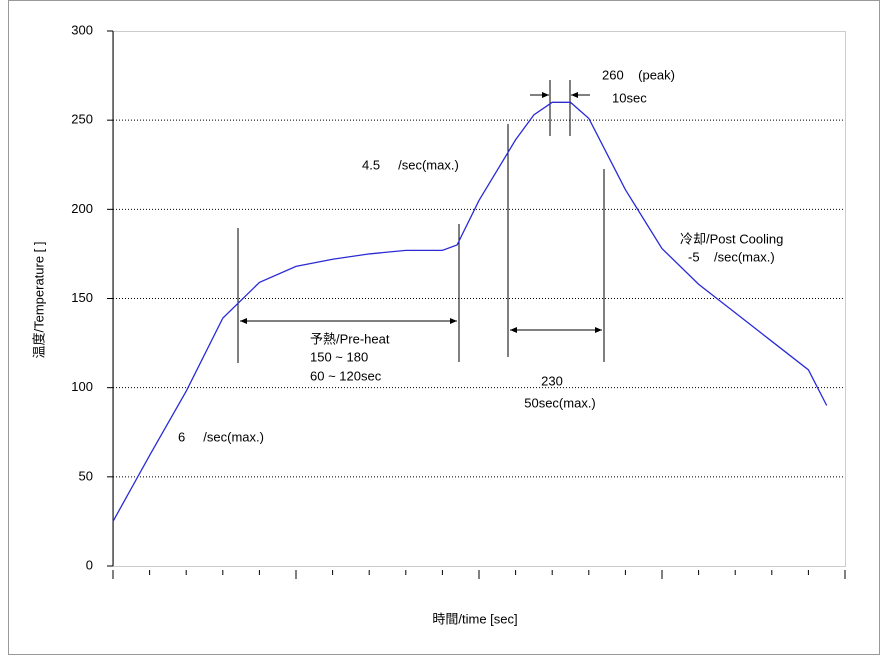 This screenshot has width=888, height=661. I want to click on annotation: -5 /sec(max.), so click(731, 256).